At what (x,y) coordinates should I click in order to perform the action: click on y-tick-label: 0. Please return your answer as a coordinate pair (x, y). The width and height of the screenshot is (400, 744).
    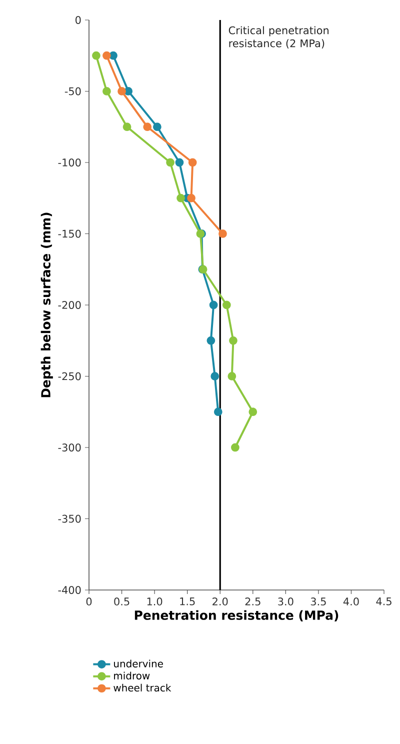
    Looking at the image, I should click on (78, 20).